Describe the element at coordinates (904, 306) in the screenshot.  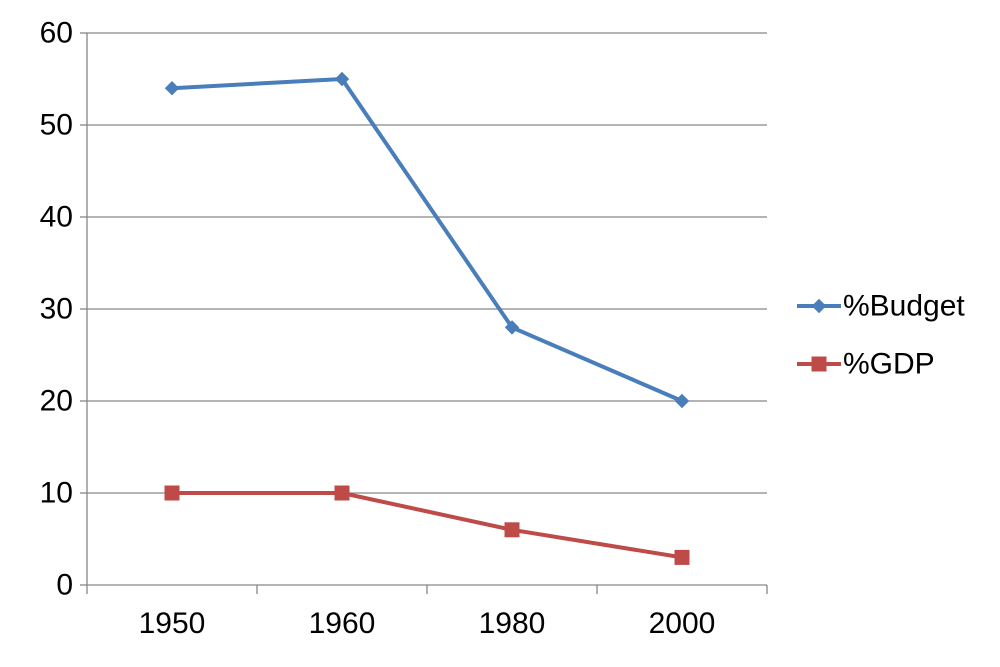
I see `legend-label: %Budget` at that location.